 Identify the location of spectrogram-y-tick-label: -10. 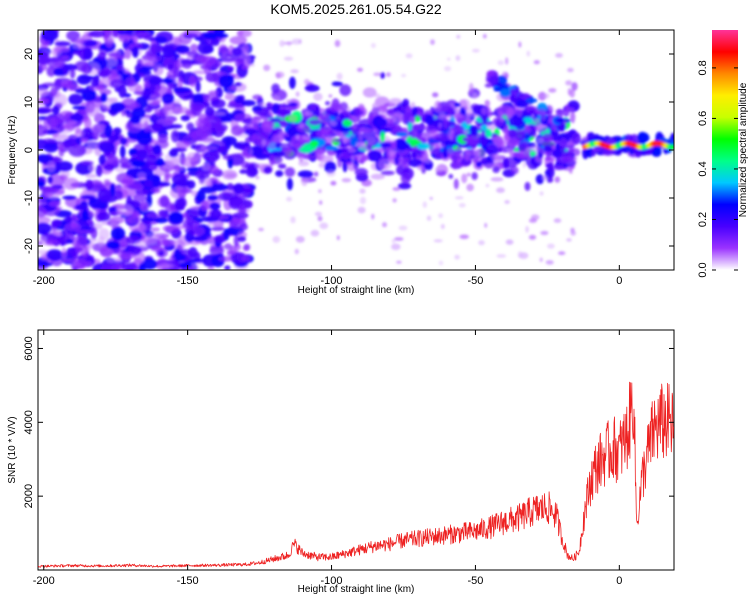
(29, 198).